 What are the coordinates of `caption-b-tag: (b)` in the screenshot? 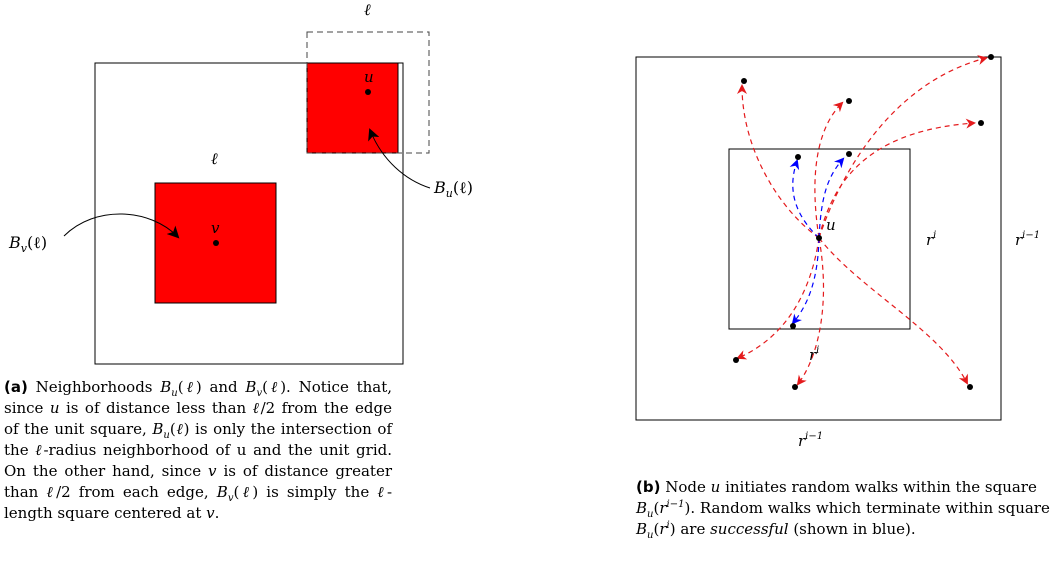 It's located at (648, 487).